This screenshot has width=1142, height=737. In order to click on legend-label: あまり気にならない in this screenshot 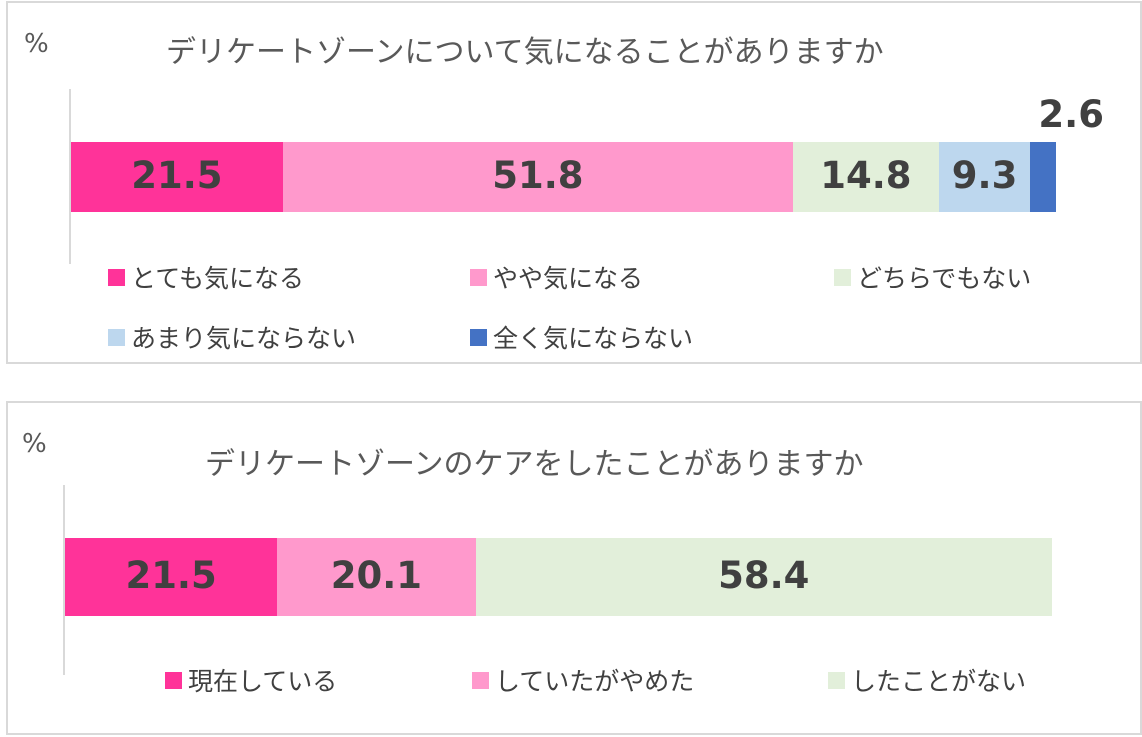, I will do `click(244, 338)`.